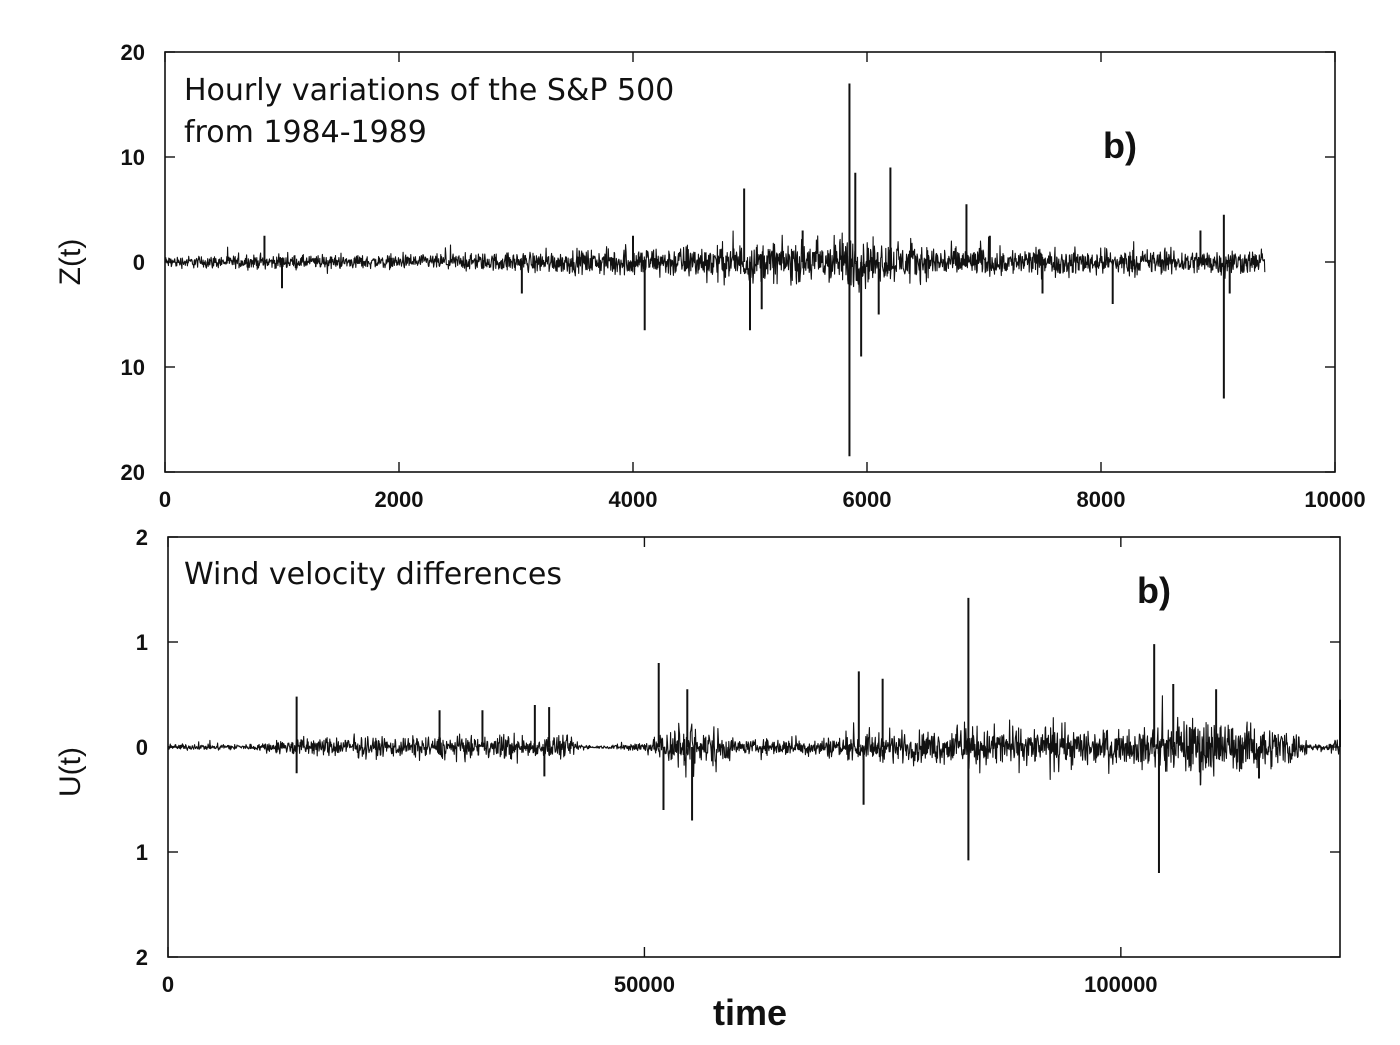  I want to click on annotation-line-1: Hourly variations of the S&P 500, so click(429, 90).